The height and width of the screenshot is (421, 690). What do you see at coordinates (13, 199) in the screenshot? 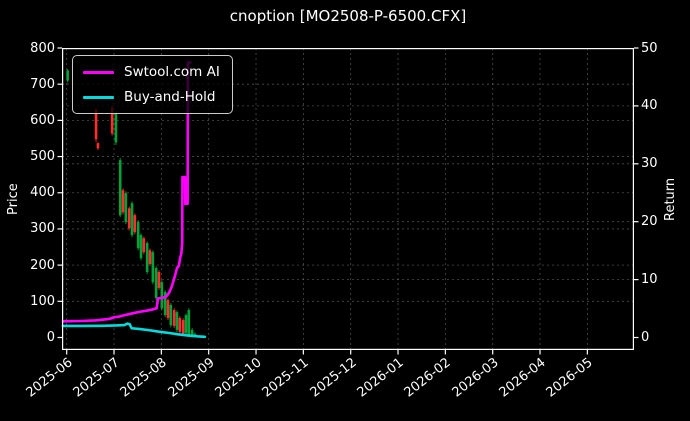
I see `price-axis-label: Price` at bounding box center [13, 199].